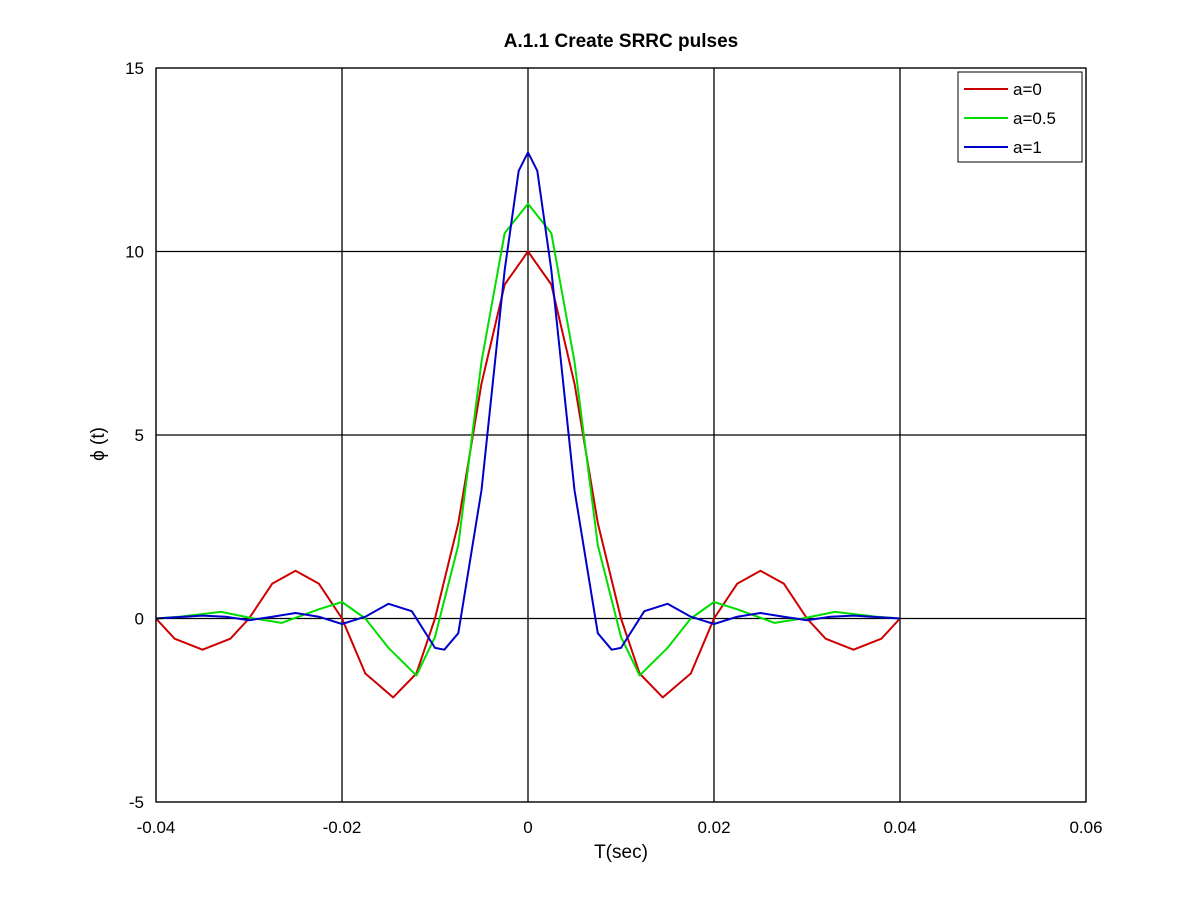 This screenshot has height=900, width=1200. What do you see at coordinates (136, 802) in the screenshot?
I see `y-tick-label: -5` at bounding box center [136, 802].